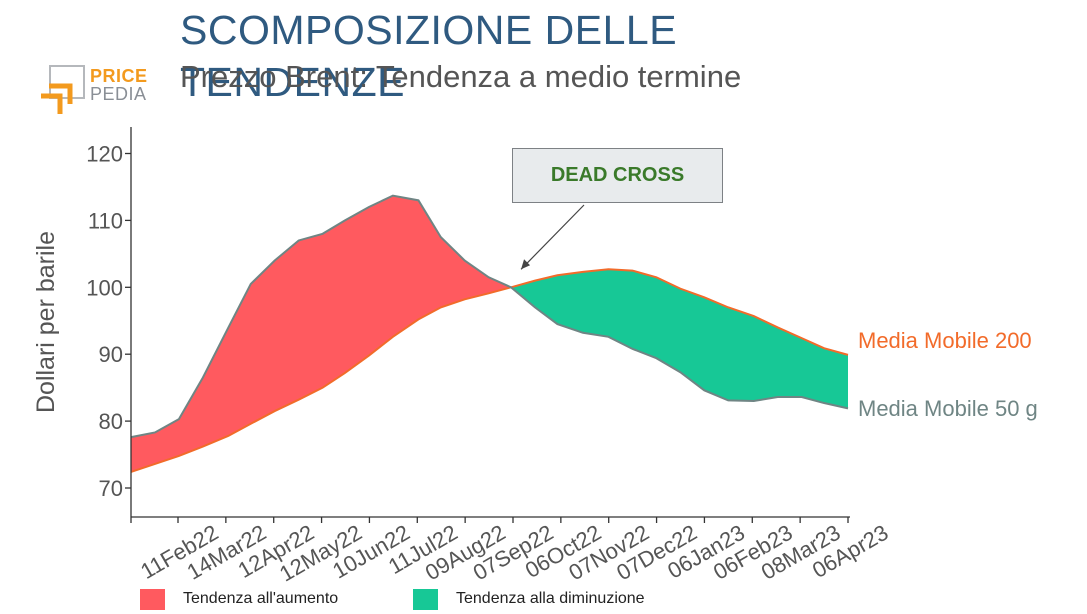 The image size is (1087, 614). Describe the element at coordinates (945, 340) in the screenshot. I see `series-label-ma200: Media Mobile 200` at that location.